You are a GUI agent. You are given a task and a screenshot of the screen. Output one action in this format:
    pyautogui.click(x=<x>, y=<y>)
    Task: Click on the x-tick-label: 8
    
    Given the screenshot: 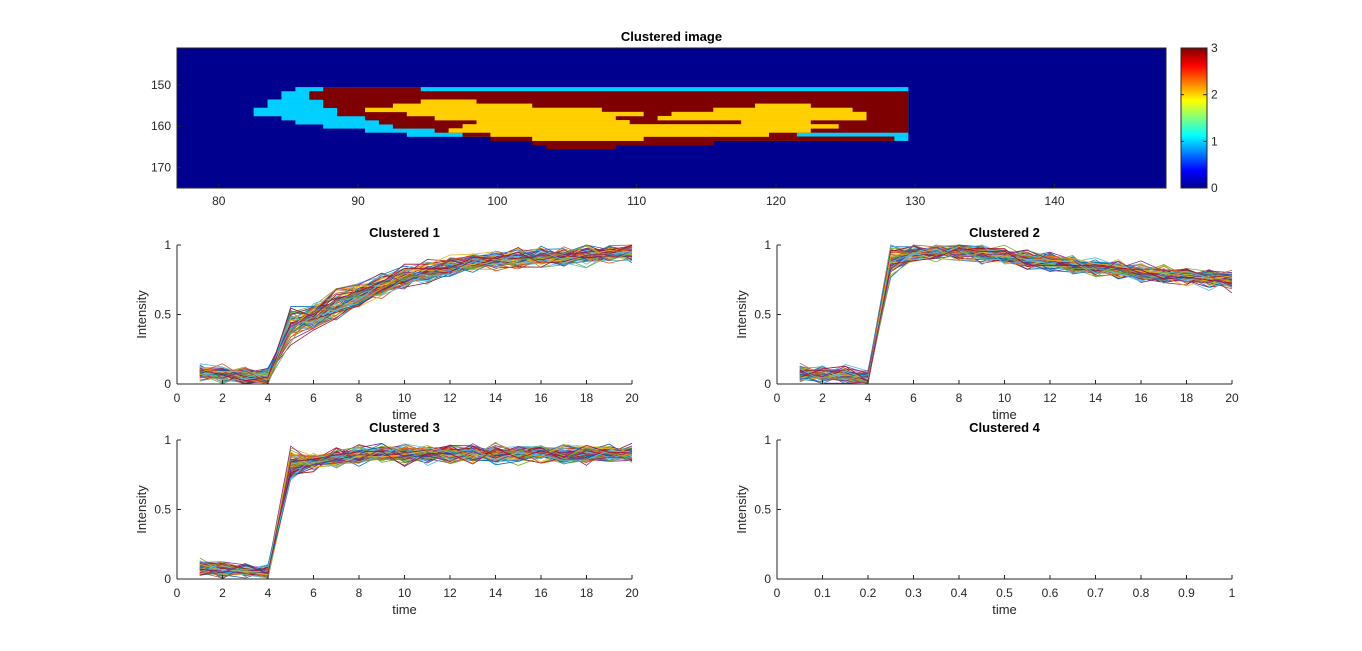 What is the action you would take?
    pyautogui.click(x=959, y=398)
    